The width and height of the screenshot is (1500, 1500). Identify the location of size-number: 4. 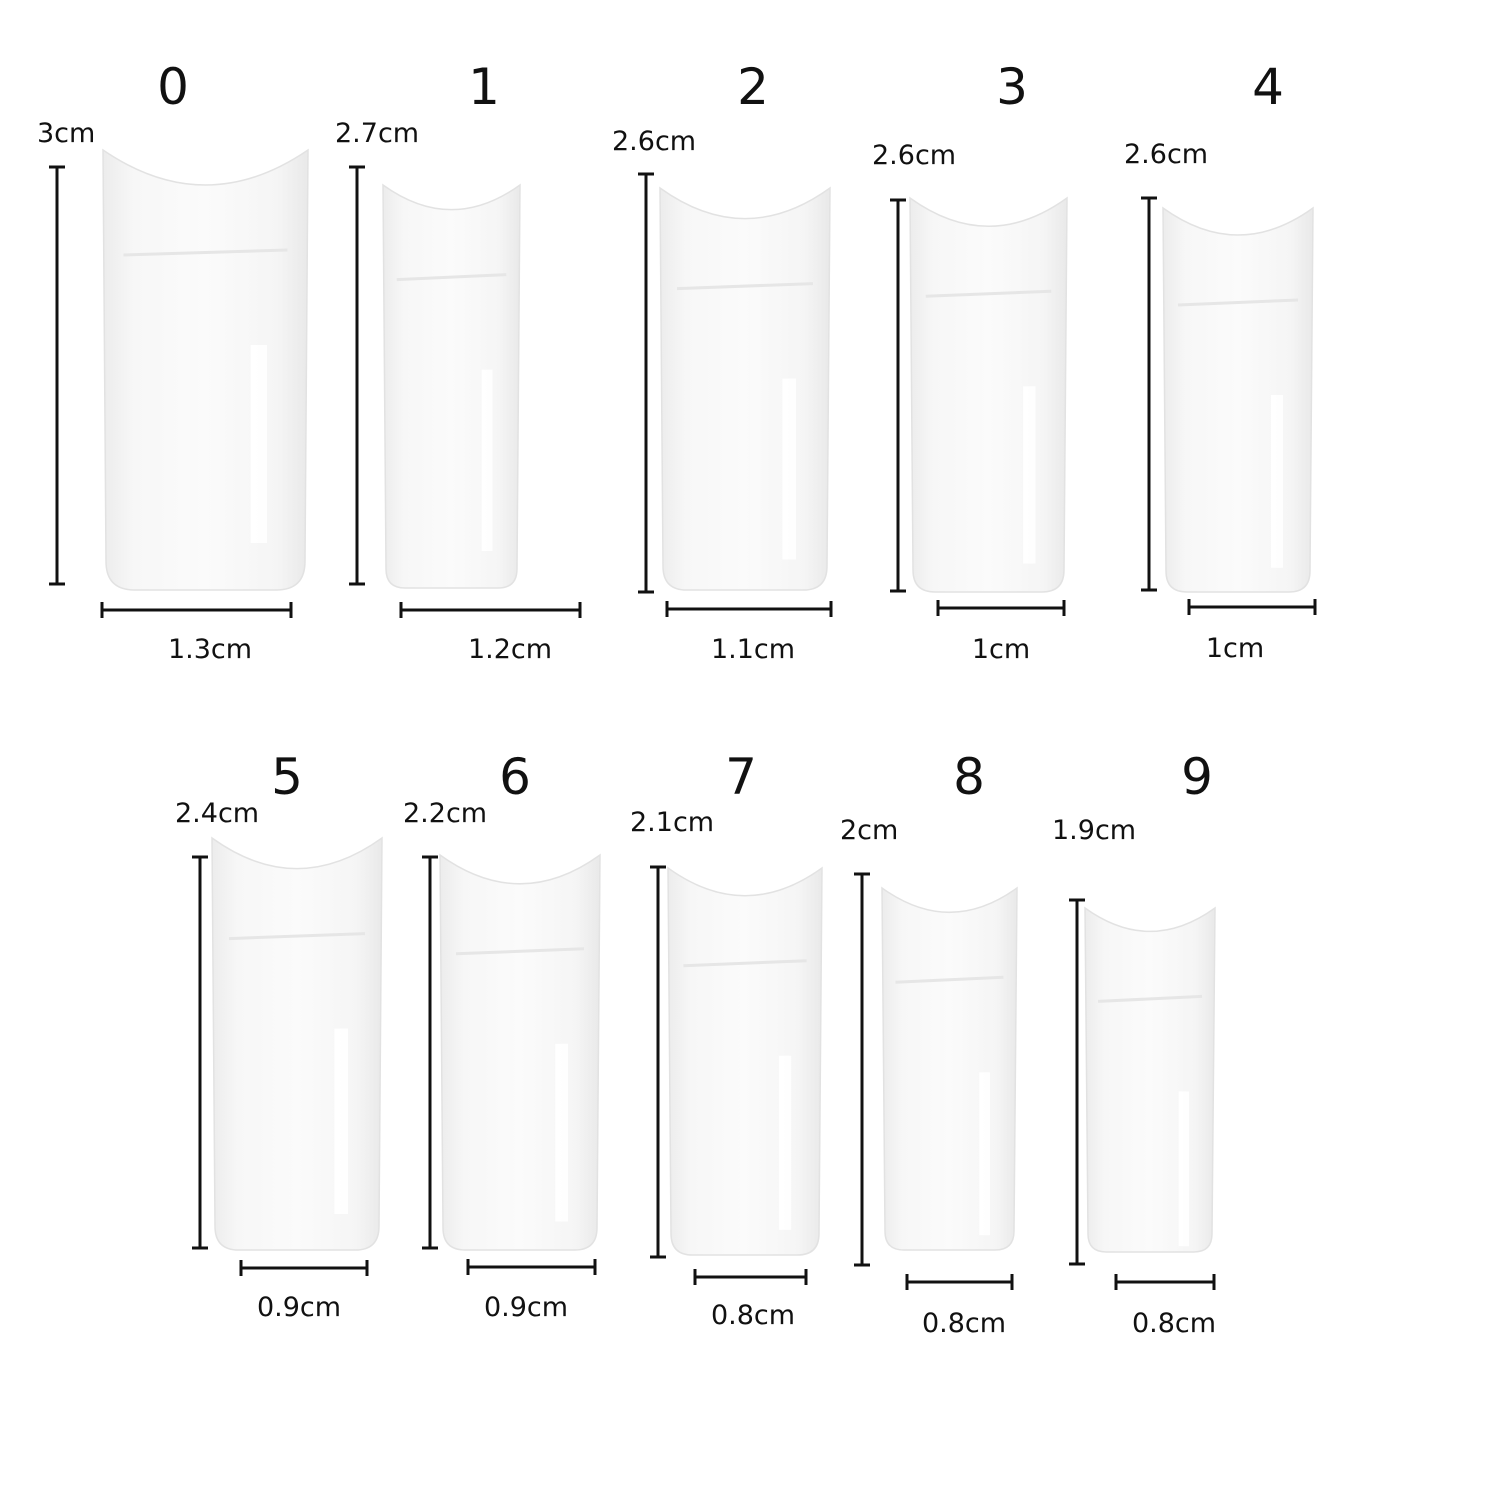
(1268, 87).